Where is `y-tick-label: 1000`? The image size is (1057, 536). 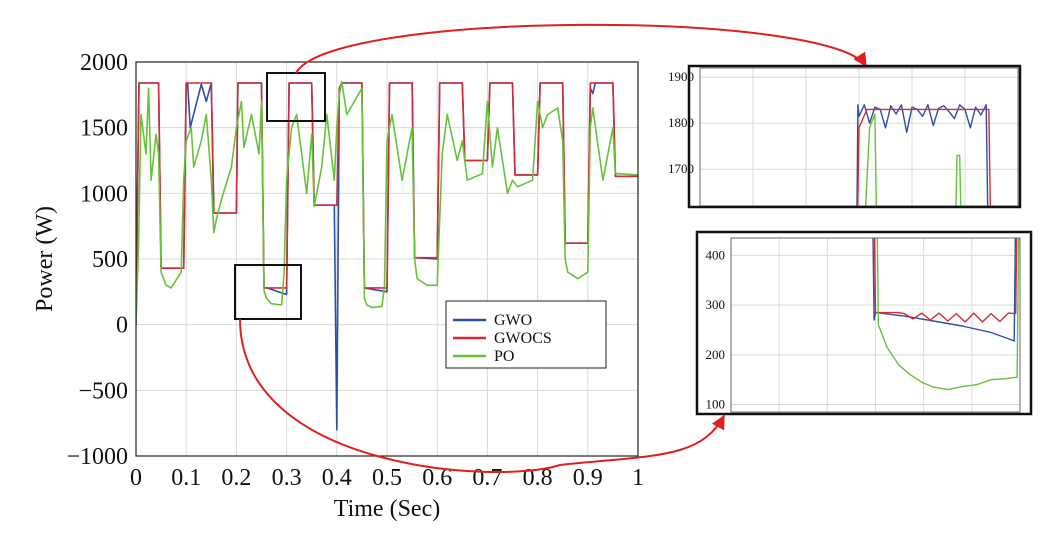 y-tick-label: 1000 is located at coordinates (104, 194).